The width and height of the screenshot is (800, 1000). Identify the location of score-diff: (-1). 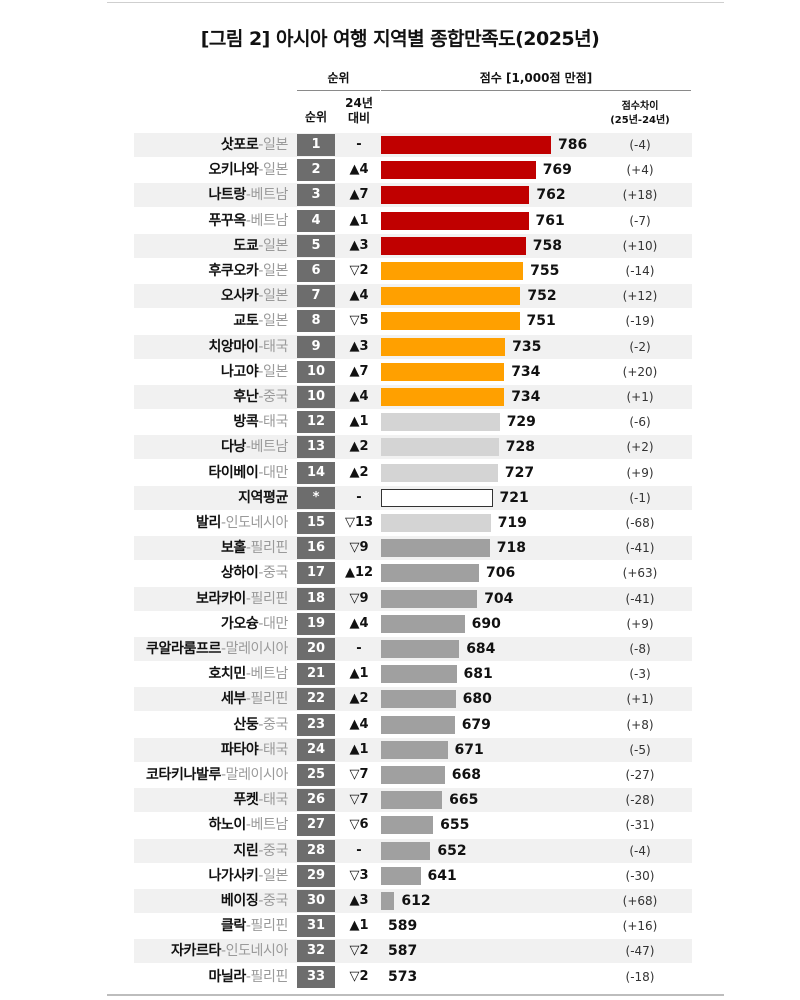
(640, 497).